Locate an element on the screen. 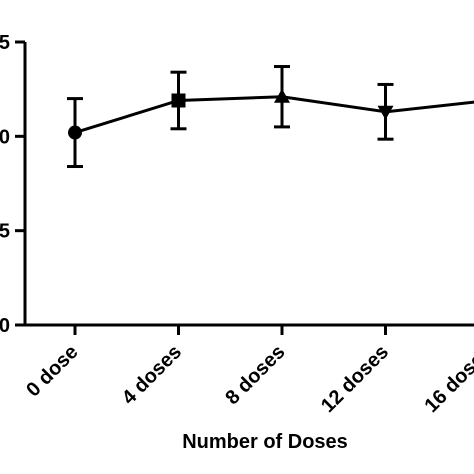  x-tick-label: 12 doses is located at coordinates (355, 379).